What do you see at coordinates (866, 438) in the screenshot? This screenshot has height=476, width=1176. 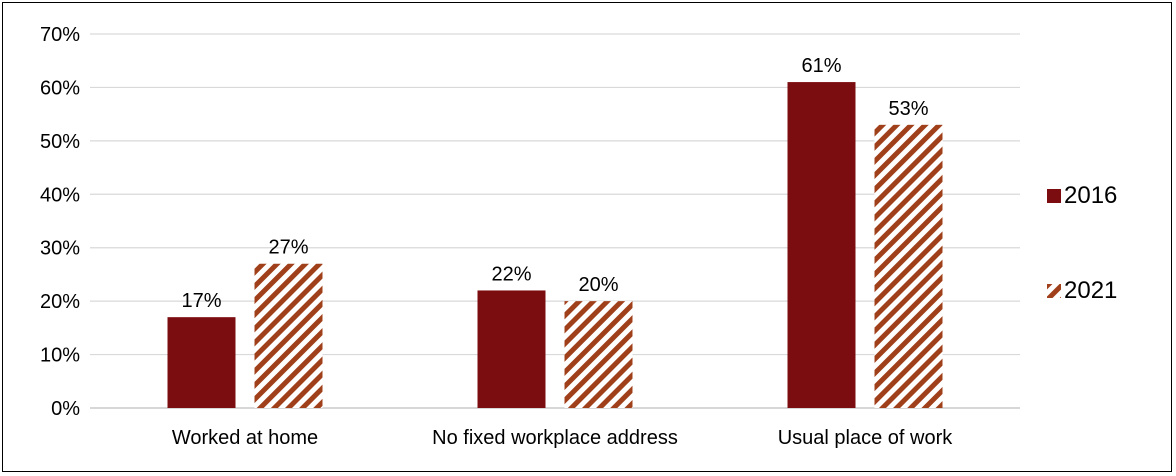 I see `x-tick-label: Usual place of work` at bounding box center [866, 438].